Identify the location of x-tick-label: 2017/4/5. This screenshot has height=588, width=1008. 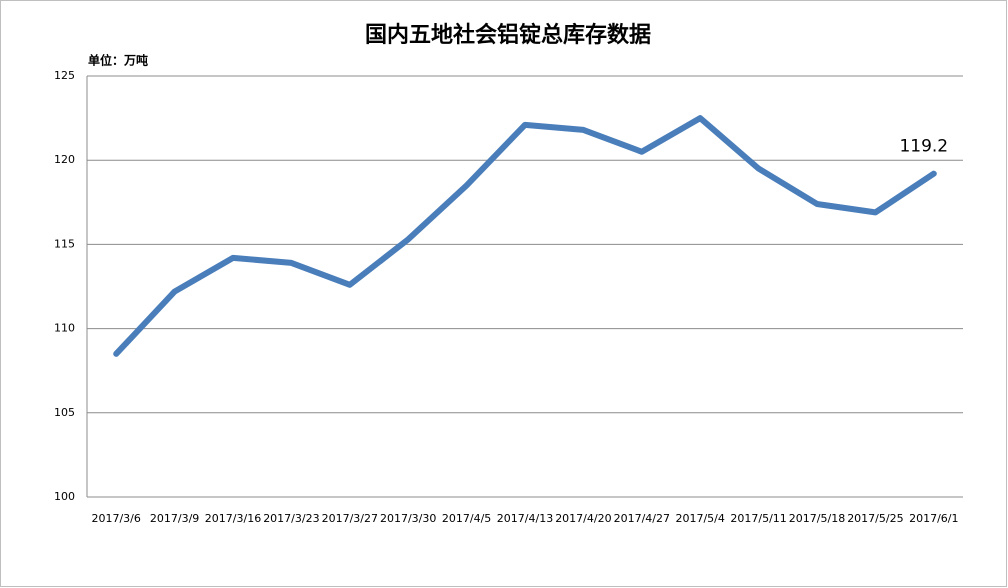
(466, 518).